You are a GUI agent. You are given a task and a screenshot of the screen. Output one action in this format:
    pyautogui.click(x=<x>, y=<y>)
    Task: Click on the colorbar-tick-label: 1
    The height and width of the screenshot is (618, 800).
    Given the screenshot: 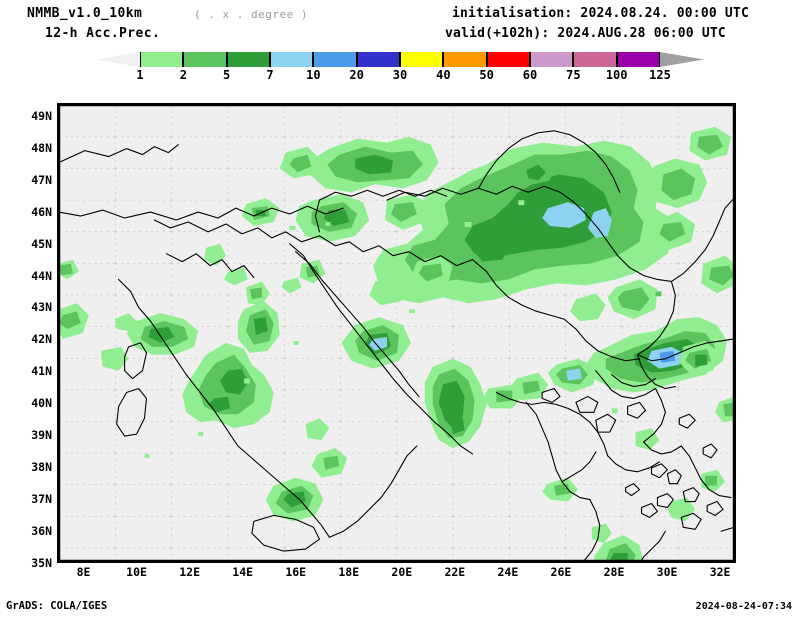 What is the action you would take?
    pyautogui.click(x=140, y=75)
    